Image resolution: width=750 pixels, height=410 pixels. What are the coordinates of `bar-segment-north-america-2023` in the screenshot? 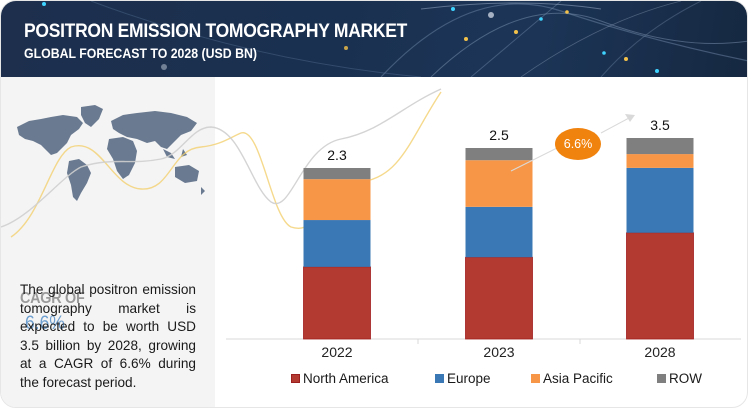 It's located at (499, 298).